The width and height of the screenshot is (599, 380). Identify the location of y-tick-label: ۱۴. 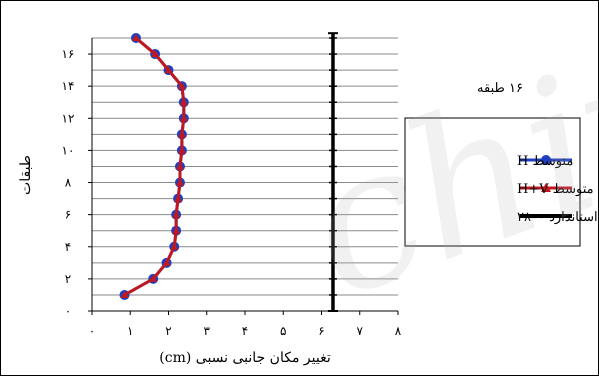
(68, 86).